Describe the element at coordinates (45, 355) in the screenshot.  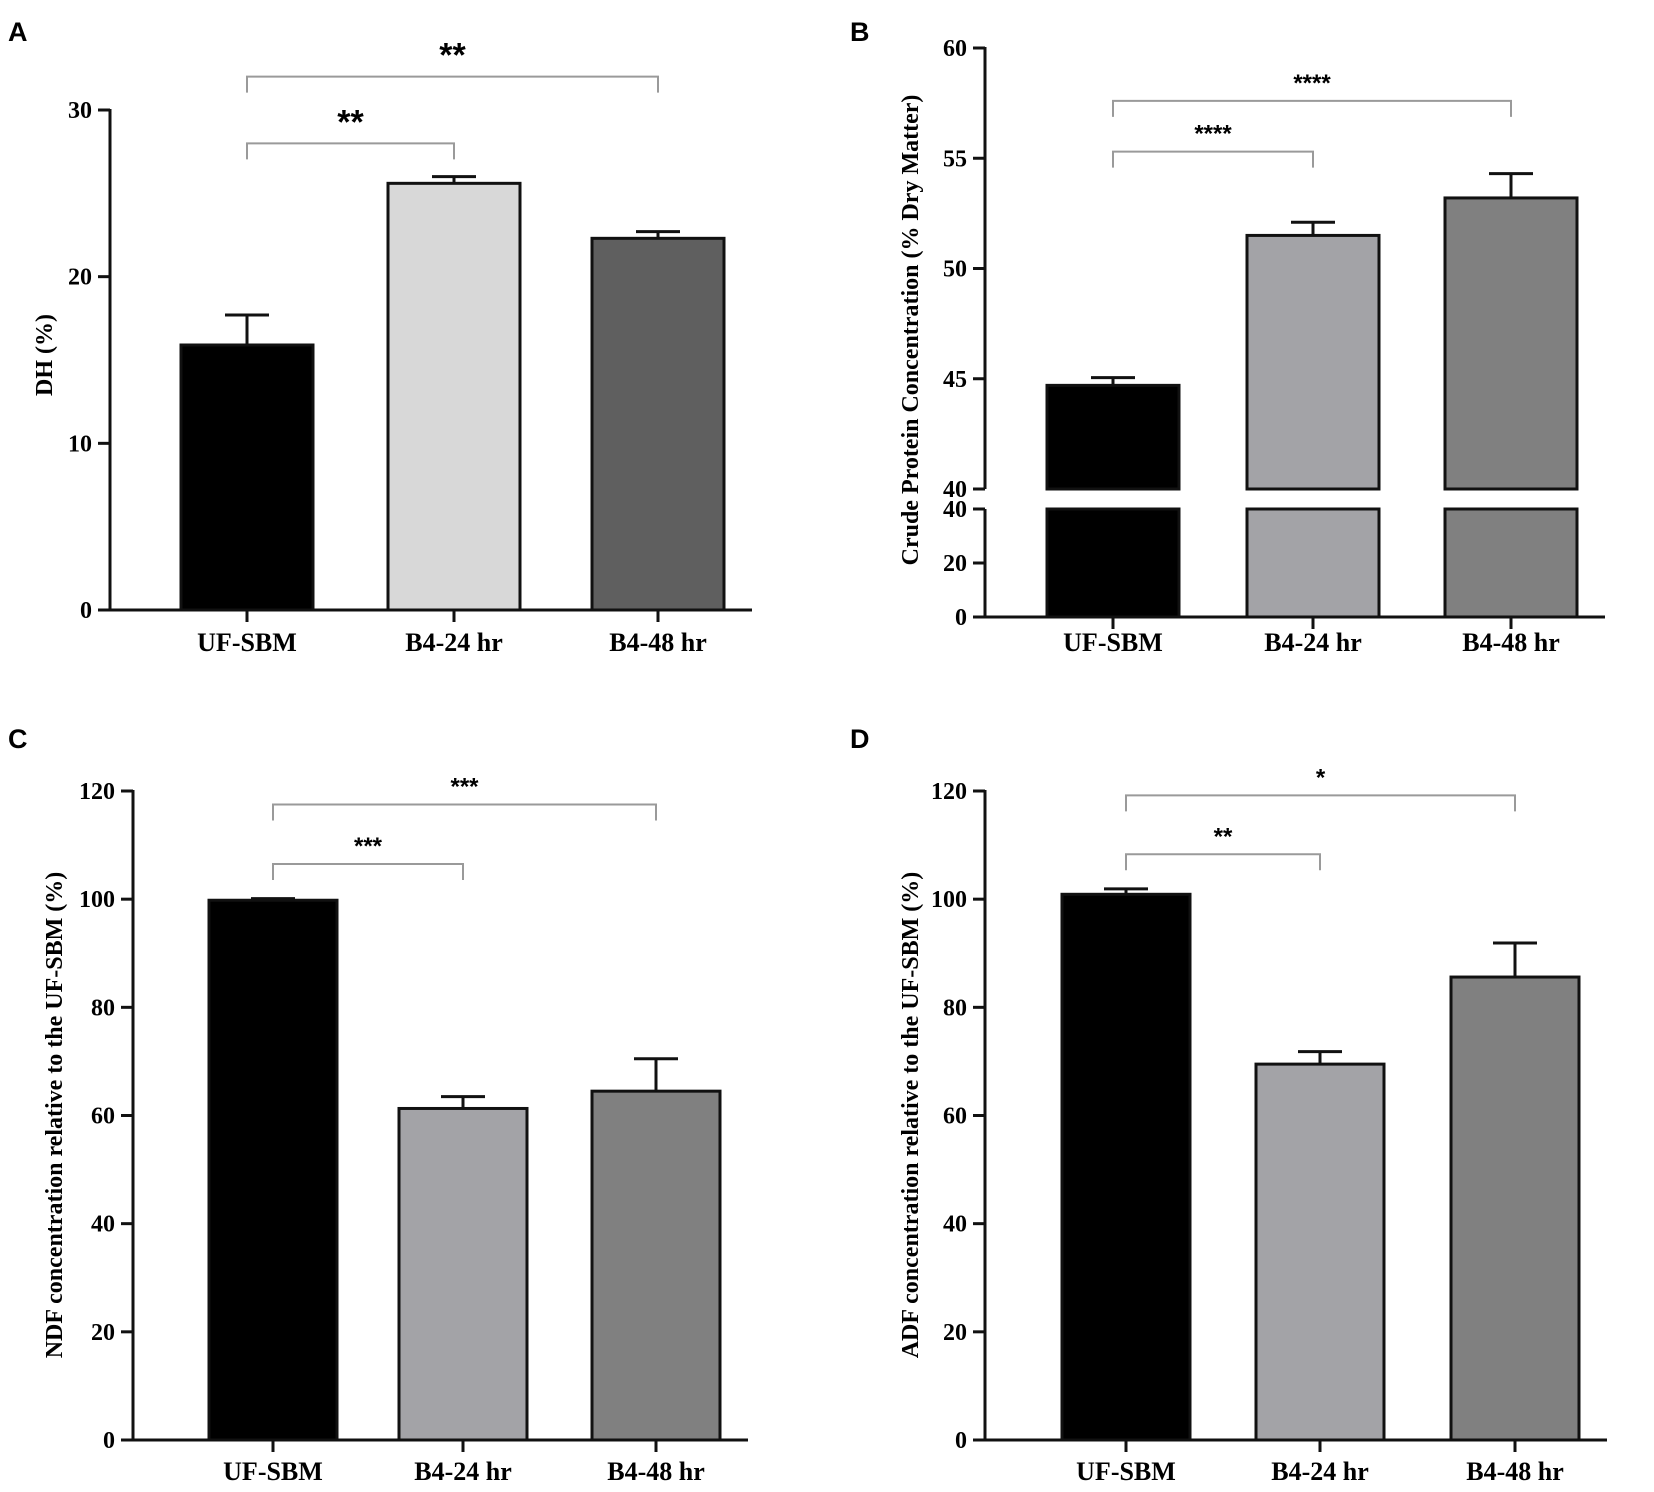
I see `y-axis-title: DH (%)` at that location.